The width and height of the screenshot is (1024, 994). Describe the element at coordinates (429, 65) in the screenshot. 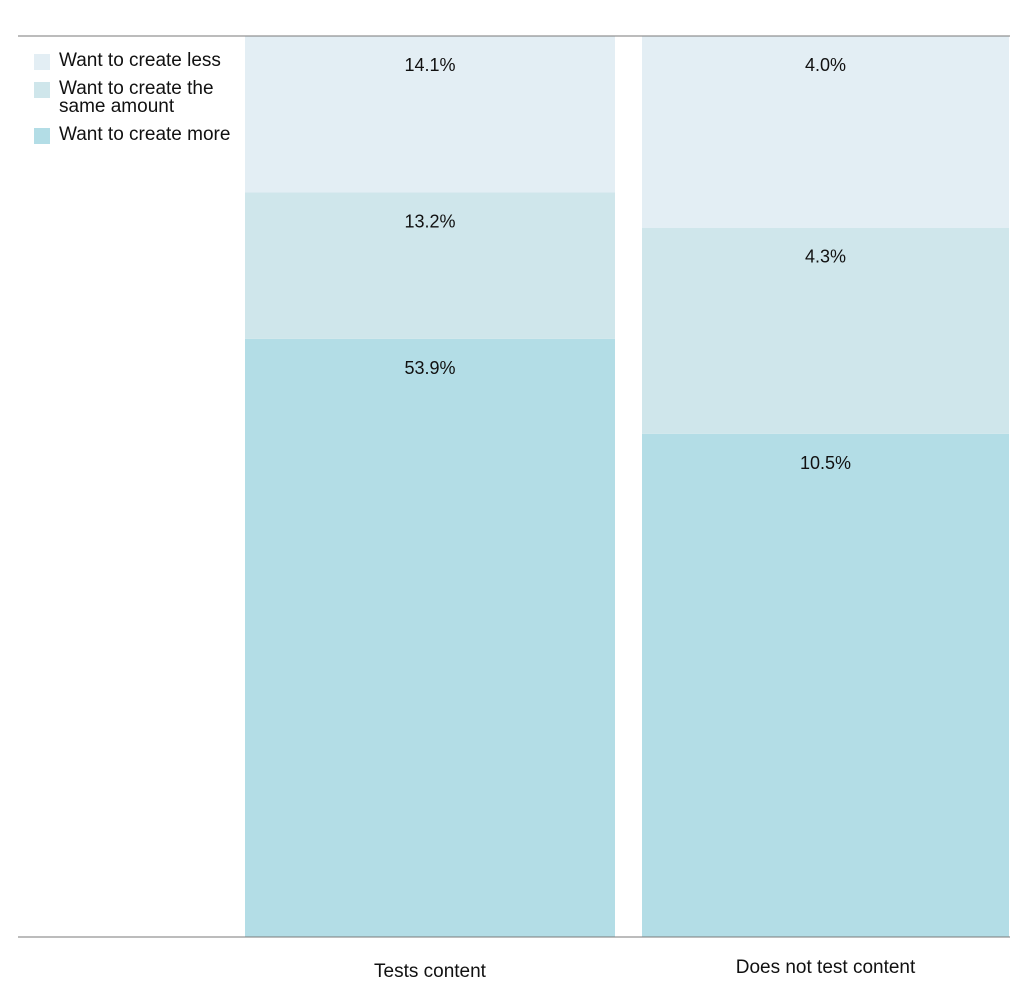

I see `data-label-0-2: 14.1%` at that location.